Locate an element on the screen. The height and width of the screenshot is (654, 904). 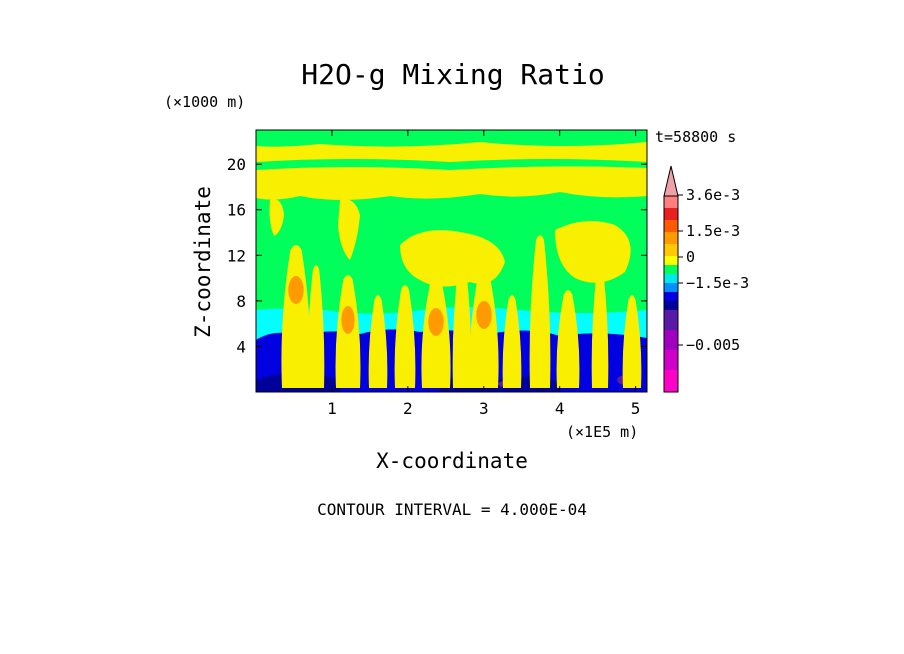
x-unit-label: (×1E5 m) is located at coordinates (602, 432).